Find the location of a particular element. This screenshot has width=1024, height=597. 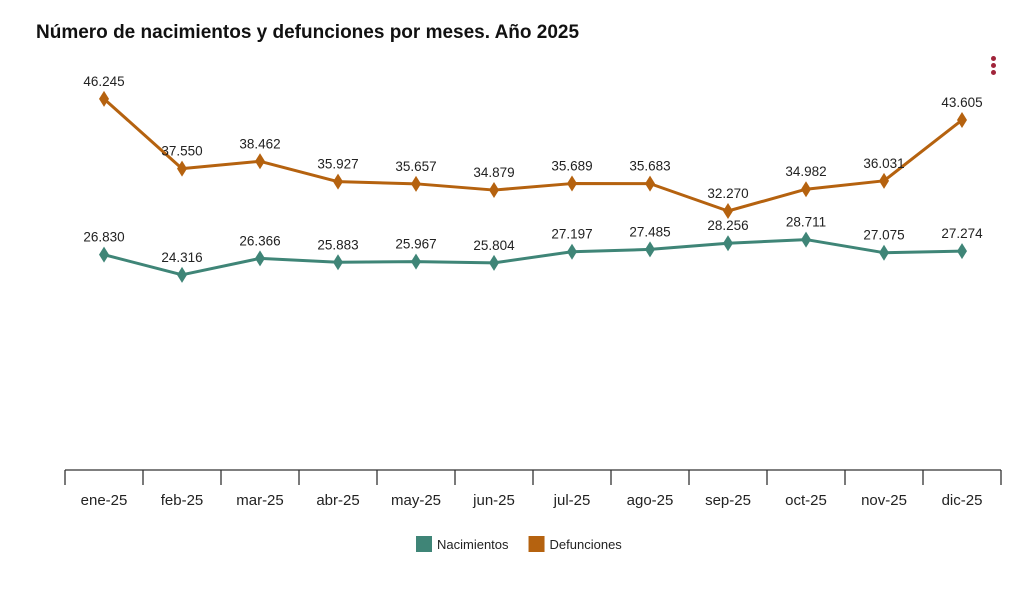

data-label: 25.883 is located at coordinates (337, 244).